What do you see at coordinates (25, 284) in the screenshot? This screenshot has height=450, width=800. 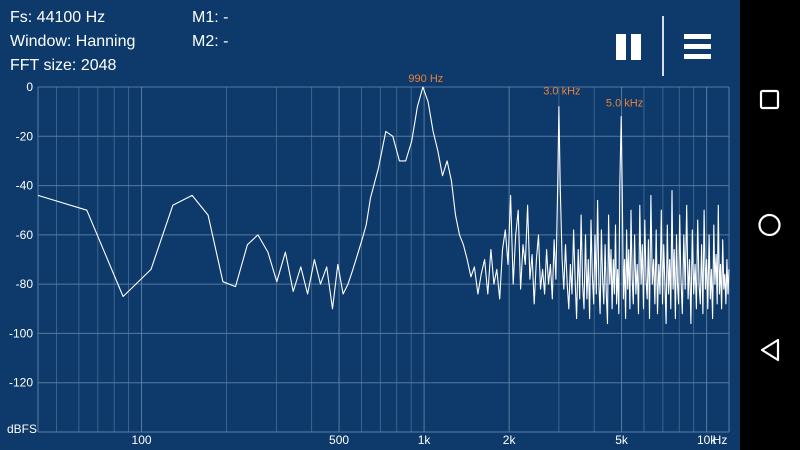 I see `y-tick-label: -80` at bounding box center [25, 284].